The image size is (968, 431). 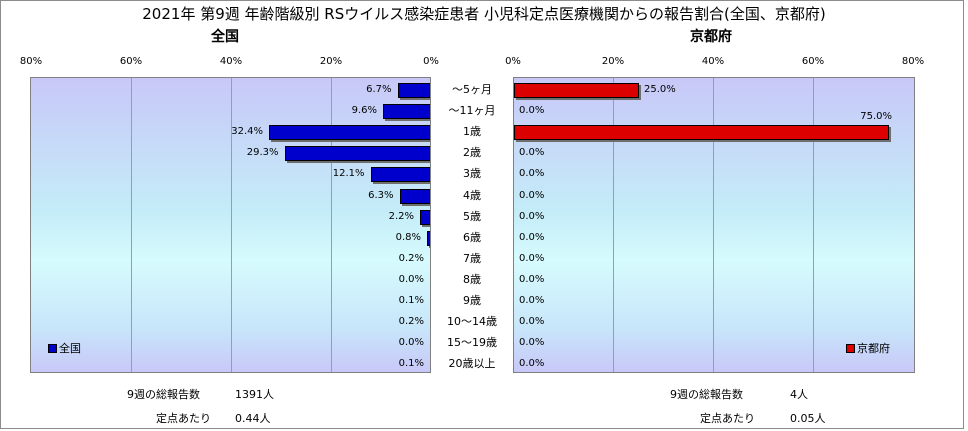 What do you see at coordinates (225, 37) in the screenshot?
I see `panel-title-national: 全国` at bounding box center [225, 37].